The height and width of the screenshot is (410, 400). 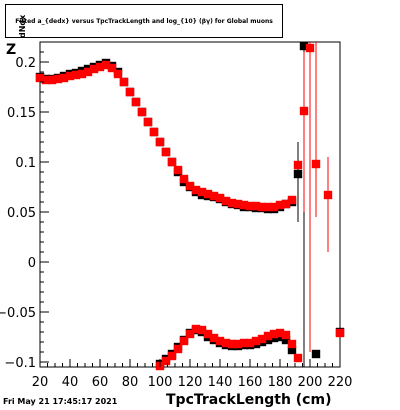 I want to click on y-tick-label-3: 0.05, so click(x=21, y=213).